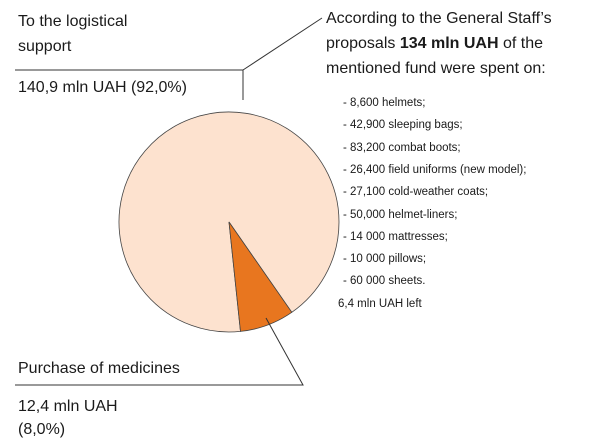 The width and height of the screenshot is (595, 441). Describe the element at coordinates (384, 103) in the screenshot. I see `list-item: - 8,600 helmets;` at that location.